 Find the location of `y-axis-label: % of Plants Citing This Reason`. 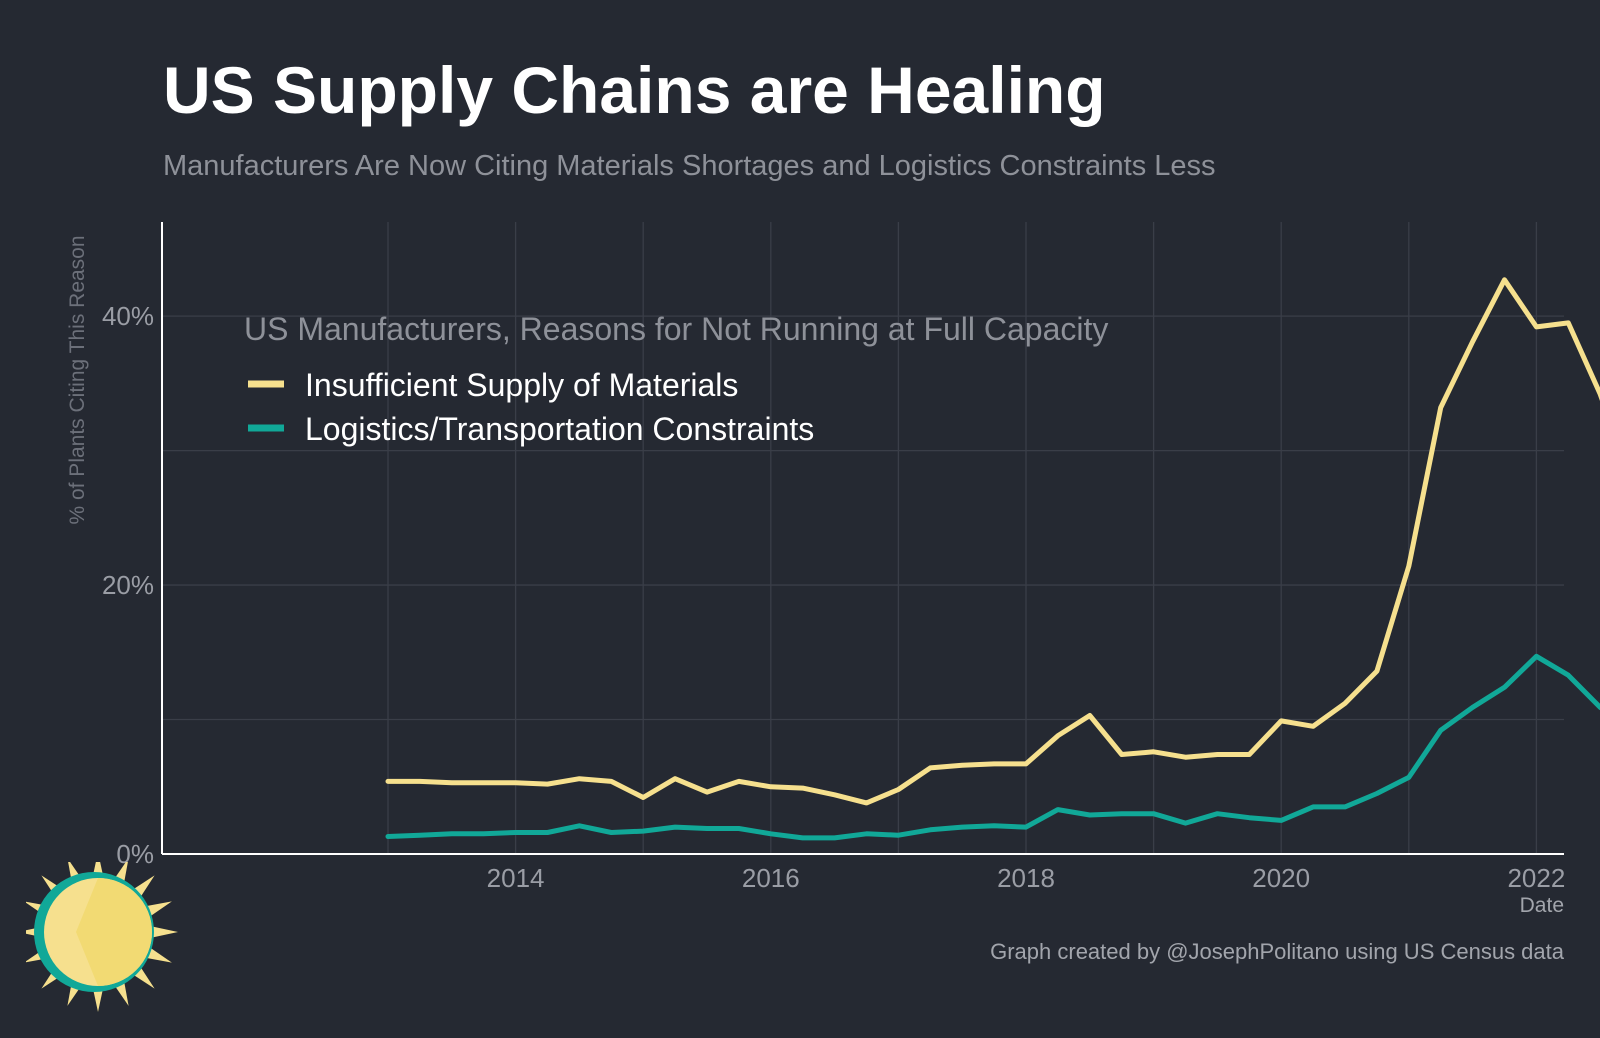

y-axis-label: % of Plants Citing This Reason is located at coordinates (77, 379).